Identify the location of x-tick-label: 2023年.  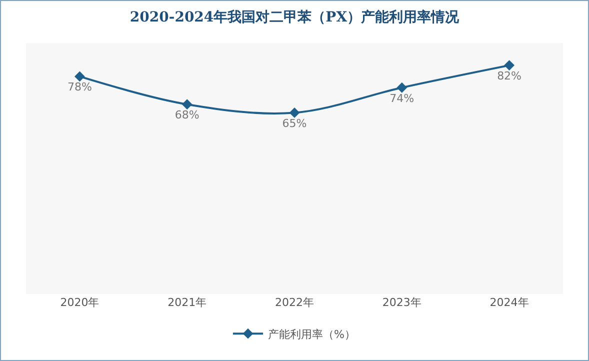
(402, 302).